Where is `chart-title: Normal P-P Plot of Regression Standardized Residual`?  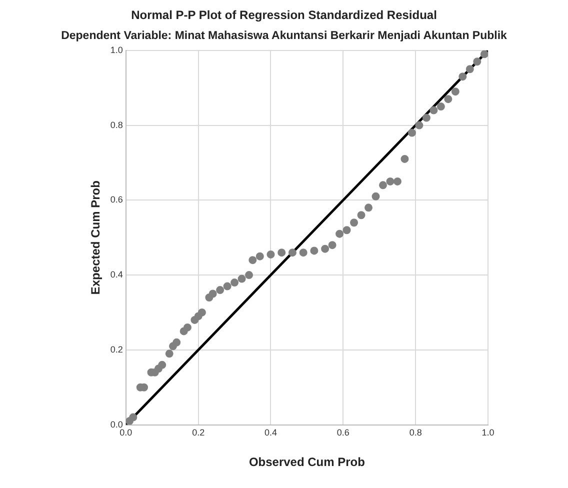 chart-title: Normal P-P Plot of Regression Standardized Residual is located at coordinates (284, 15).